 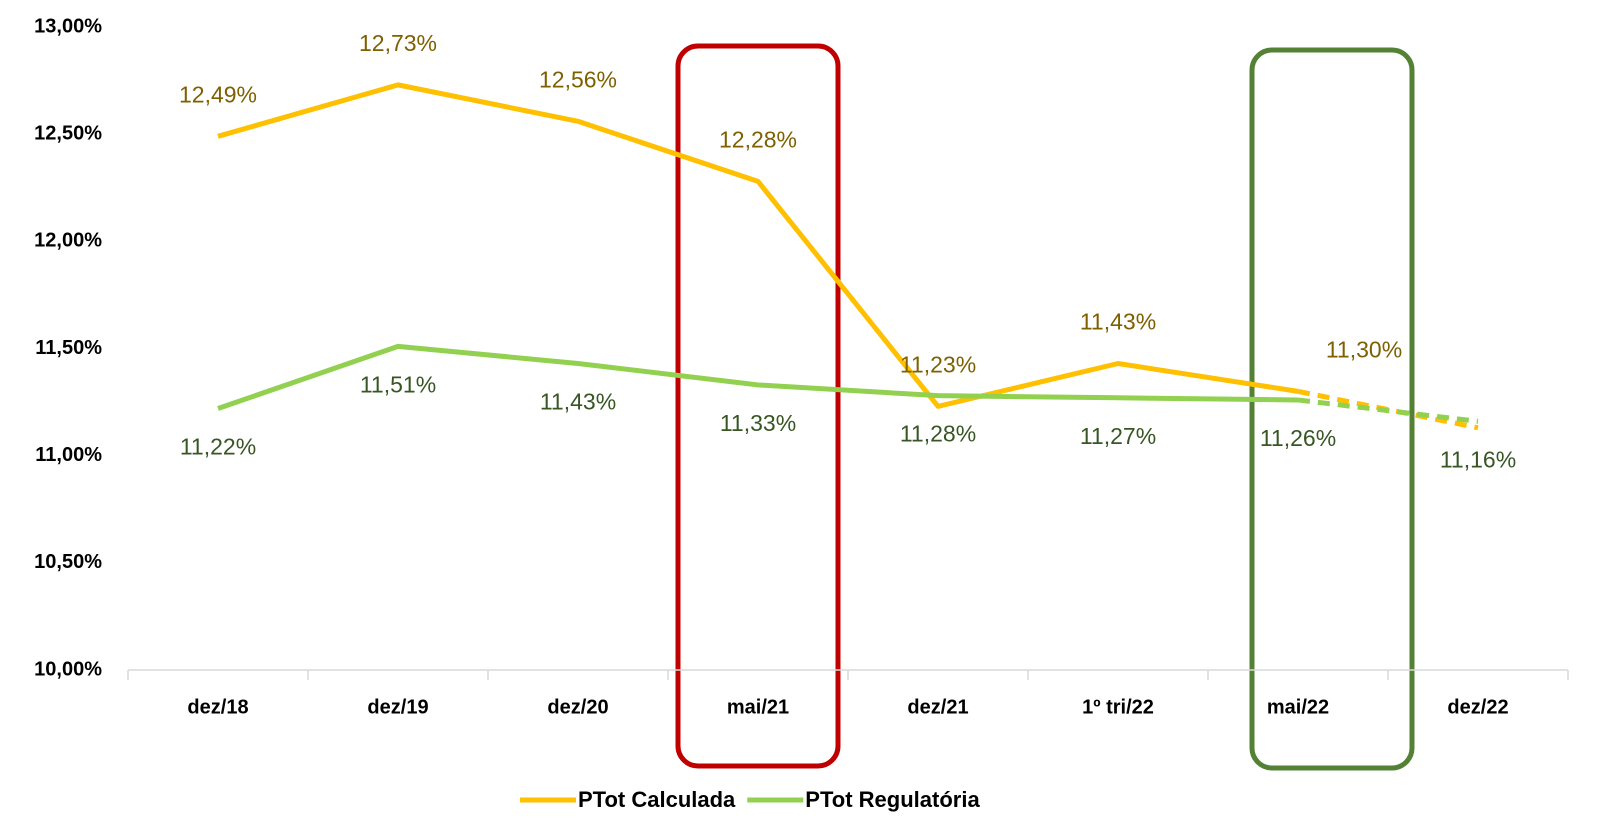 What do you see at coordinates (68, 241) in the screenshot?
I see `y-tick-label: 12,00%` at bounding box center [68, 241].